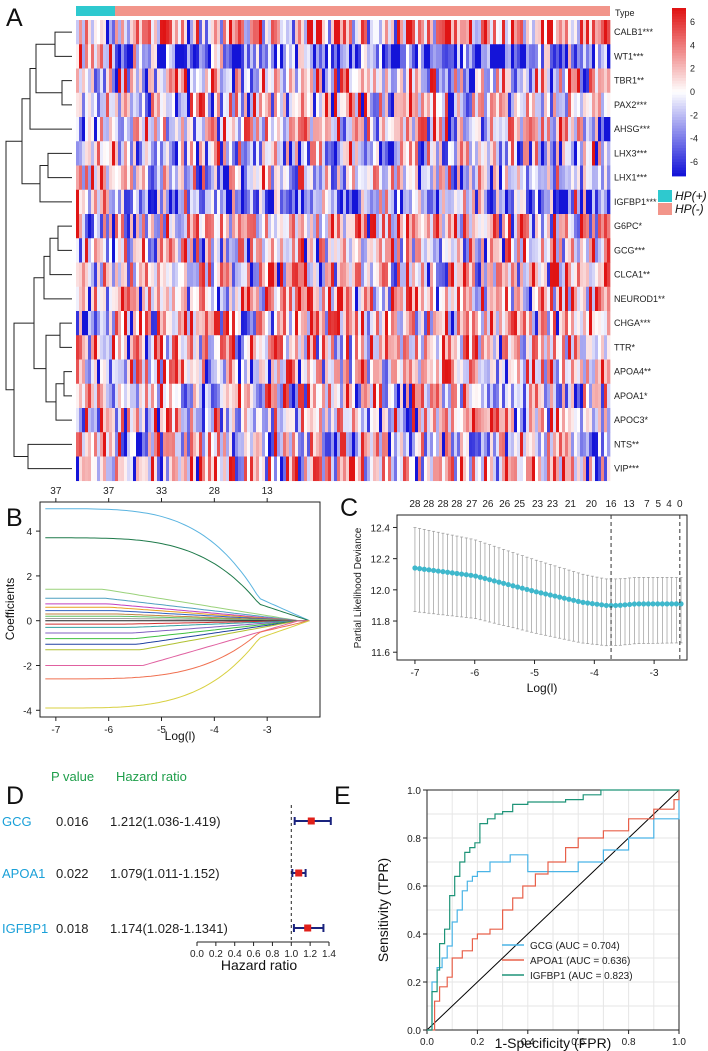 The width and height of the screenshot is (708, 1051). What do you see at coordinates (66, 93) in the screenshot?
I see `dendrogram-branch` at bounding box center [66, 93].